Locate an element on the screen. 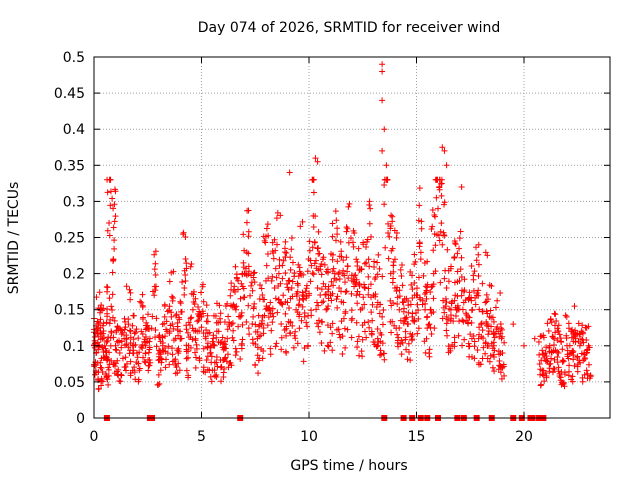  y-tick-label: 0.25 is located at coordinates (69, 239).